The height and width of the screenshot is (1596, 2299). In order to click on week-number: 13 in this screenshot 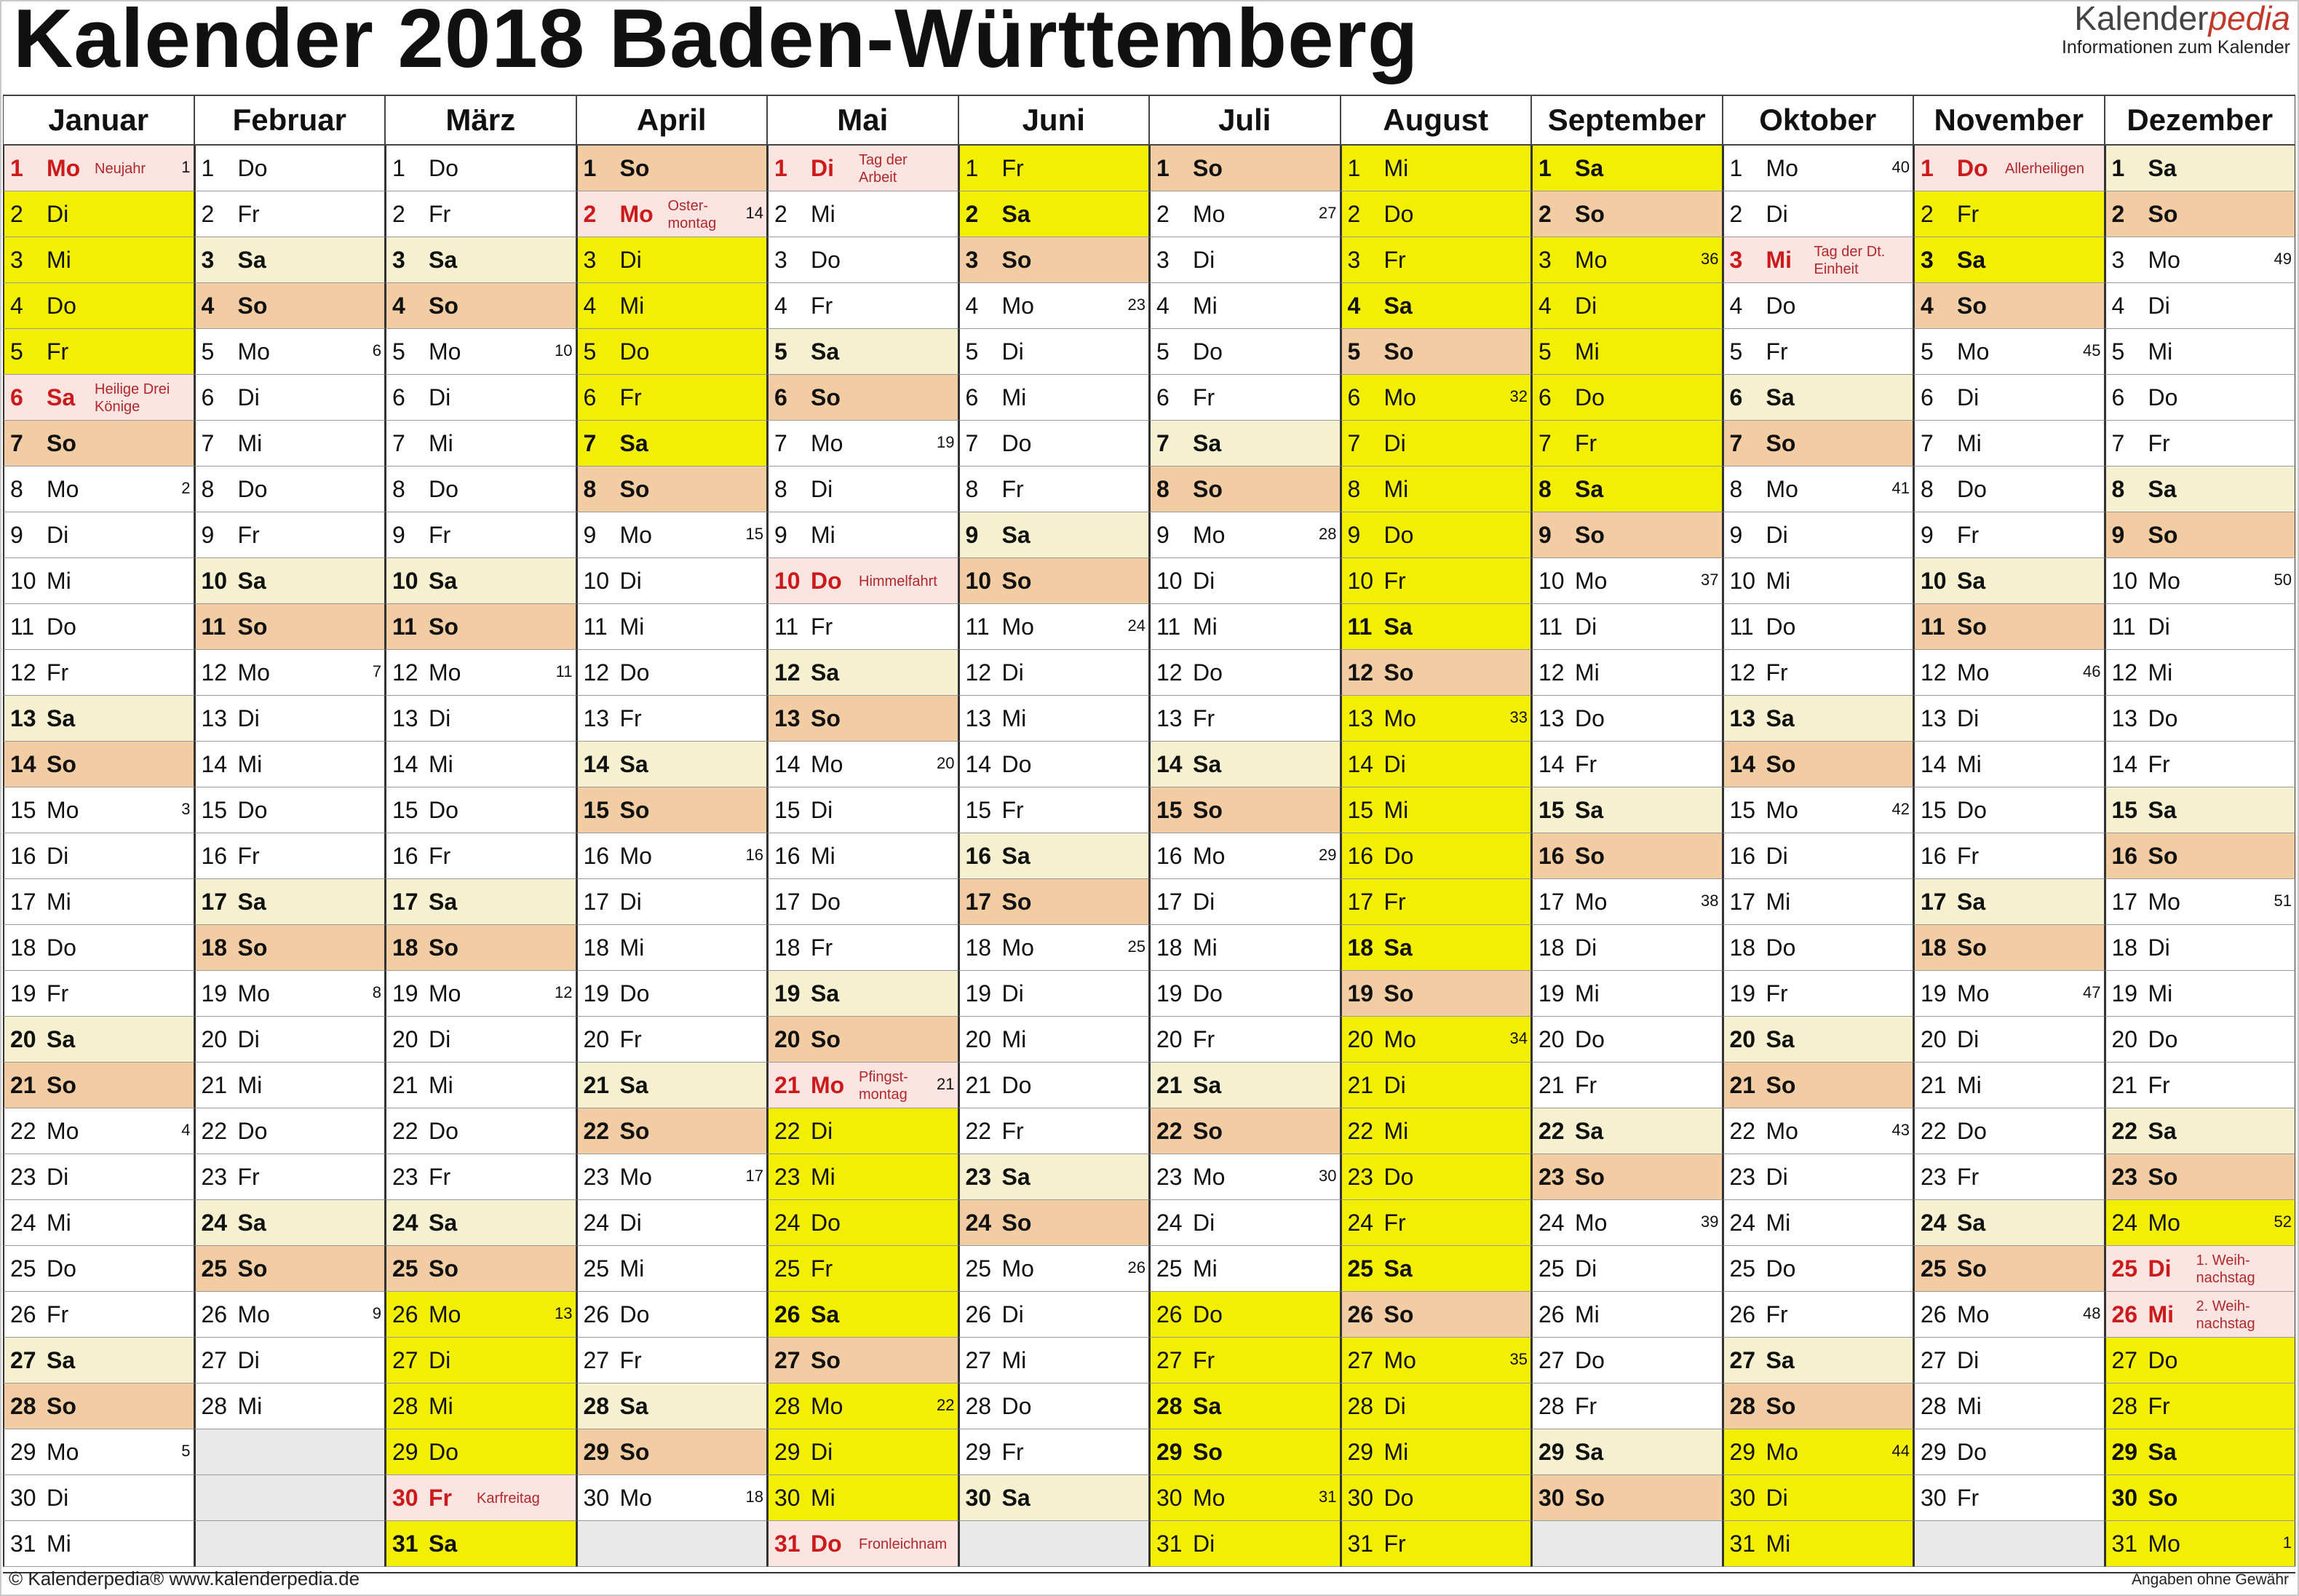, I will do `click(564, 1313)`.